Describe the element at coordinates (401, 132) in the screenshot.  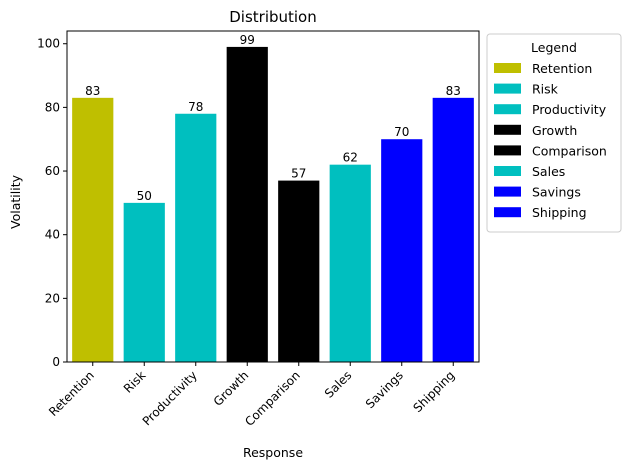
I see `data-label-savings: 70` at that location.